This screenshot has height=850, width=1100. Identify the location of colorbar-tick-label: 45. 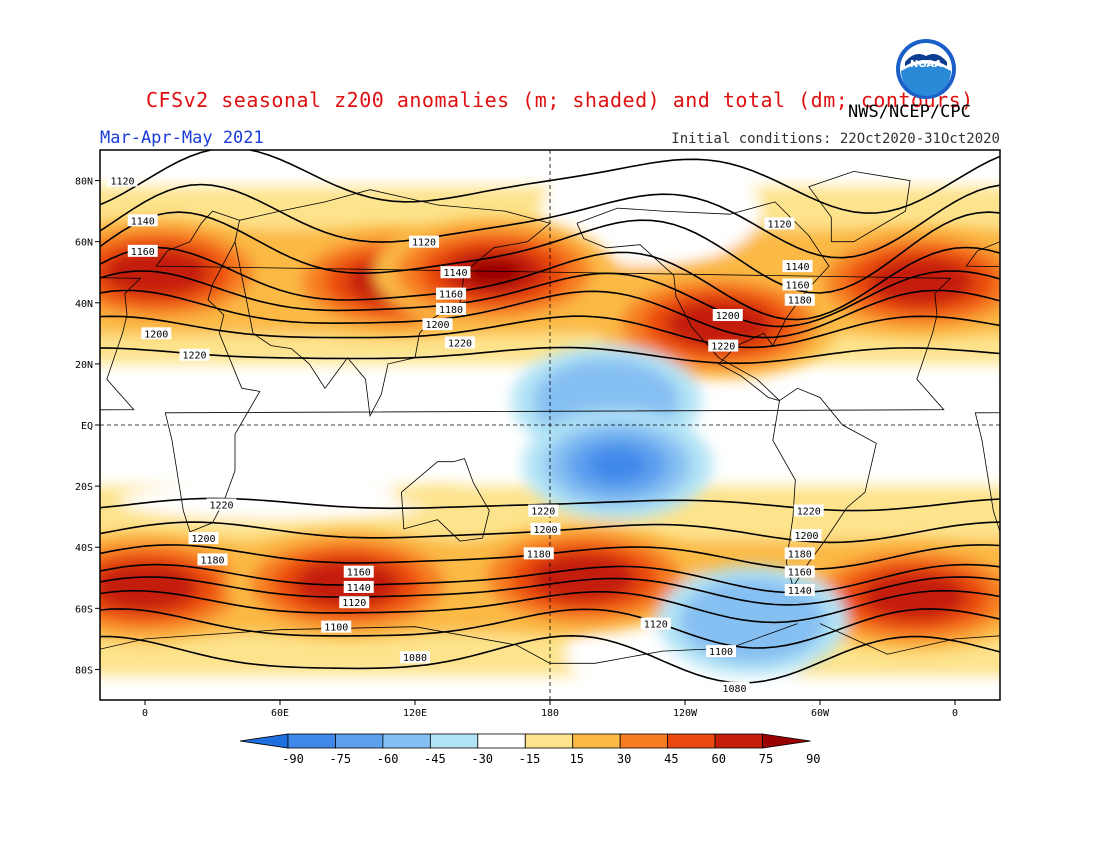
(671, 759).